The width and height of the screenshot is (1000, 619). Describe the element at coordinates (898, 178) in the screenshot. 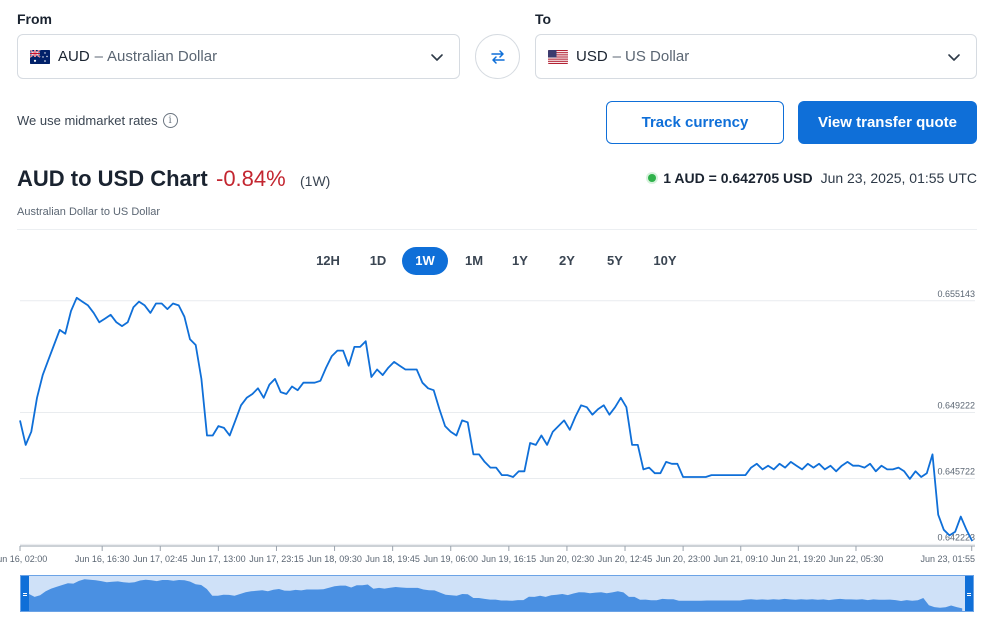

I see `rate-timestamp: Jun 23, 2025, 01:55 UTC` at that location.